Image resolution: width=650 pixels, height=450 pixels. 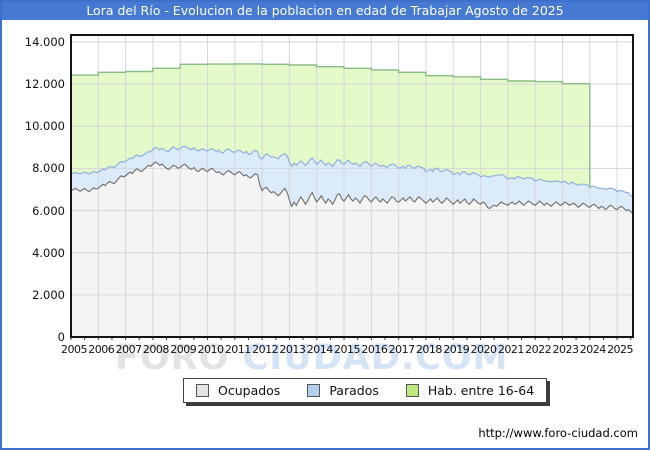 What do you see at coordinates (481, 390) in the screenshot?
I see `legend-label: Hab. entre 16-64` at bounding box center [481, 390].